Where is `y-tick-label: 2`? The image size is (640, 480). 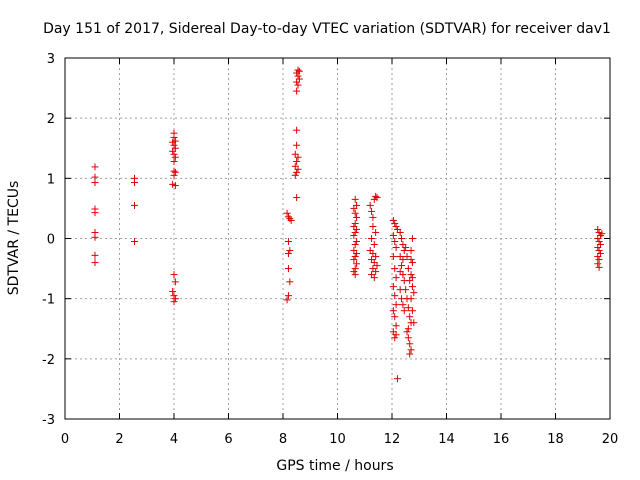
y-tick-label: 2 is located at coordinates (51, 119).